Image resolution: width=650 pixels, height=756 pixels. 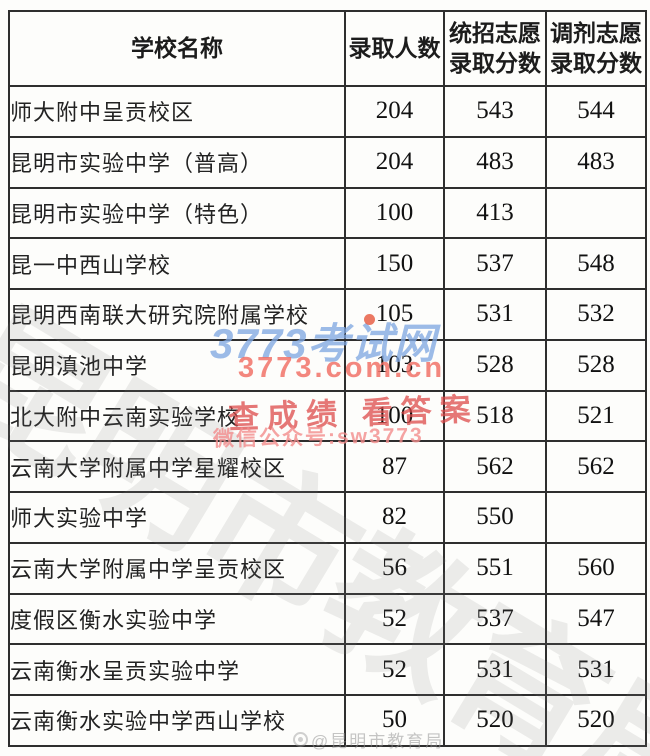 I want to click on school-name-cell: 昆明市实验中学（特色）, so click(x=177, y=213).